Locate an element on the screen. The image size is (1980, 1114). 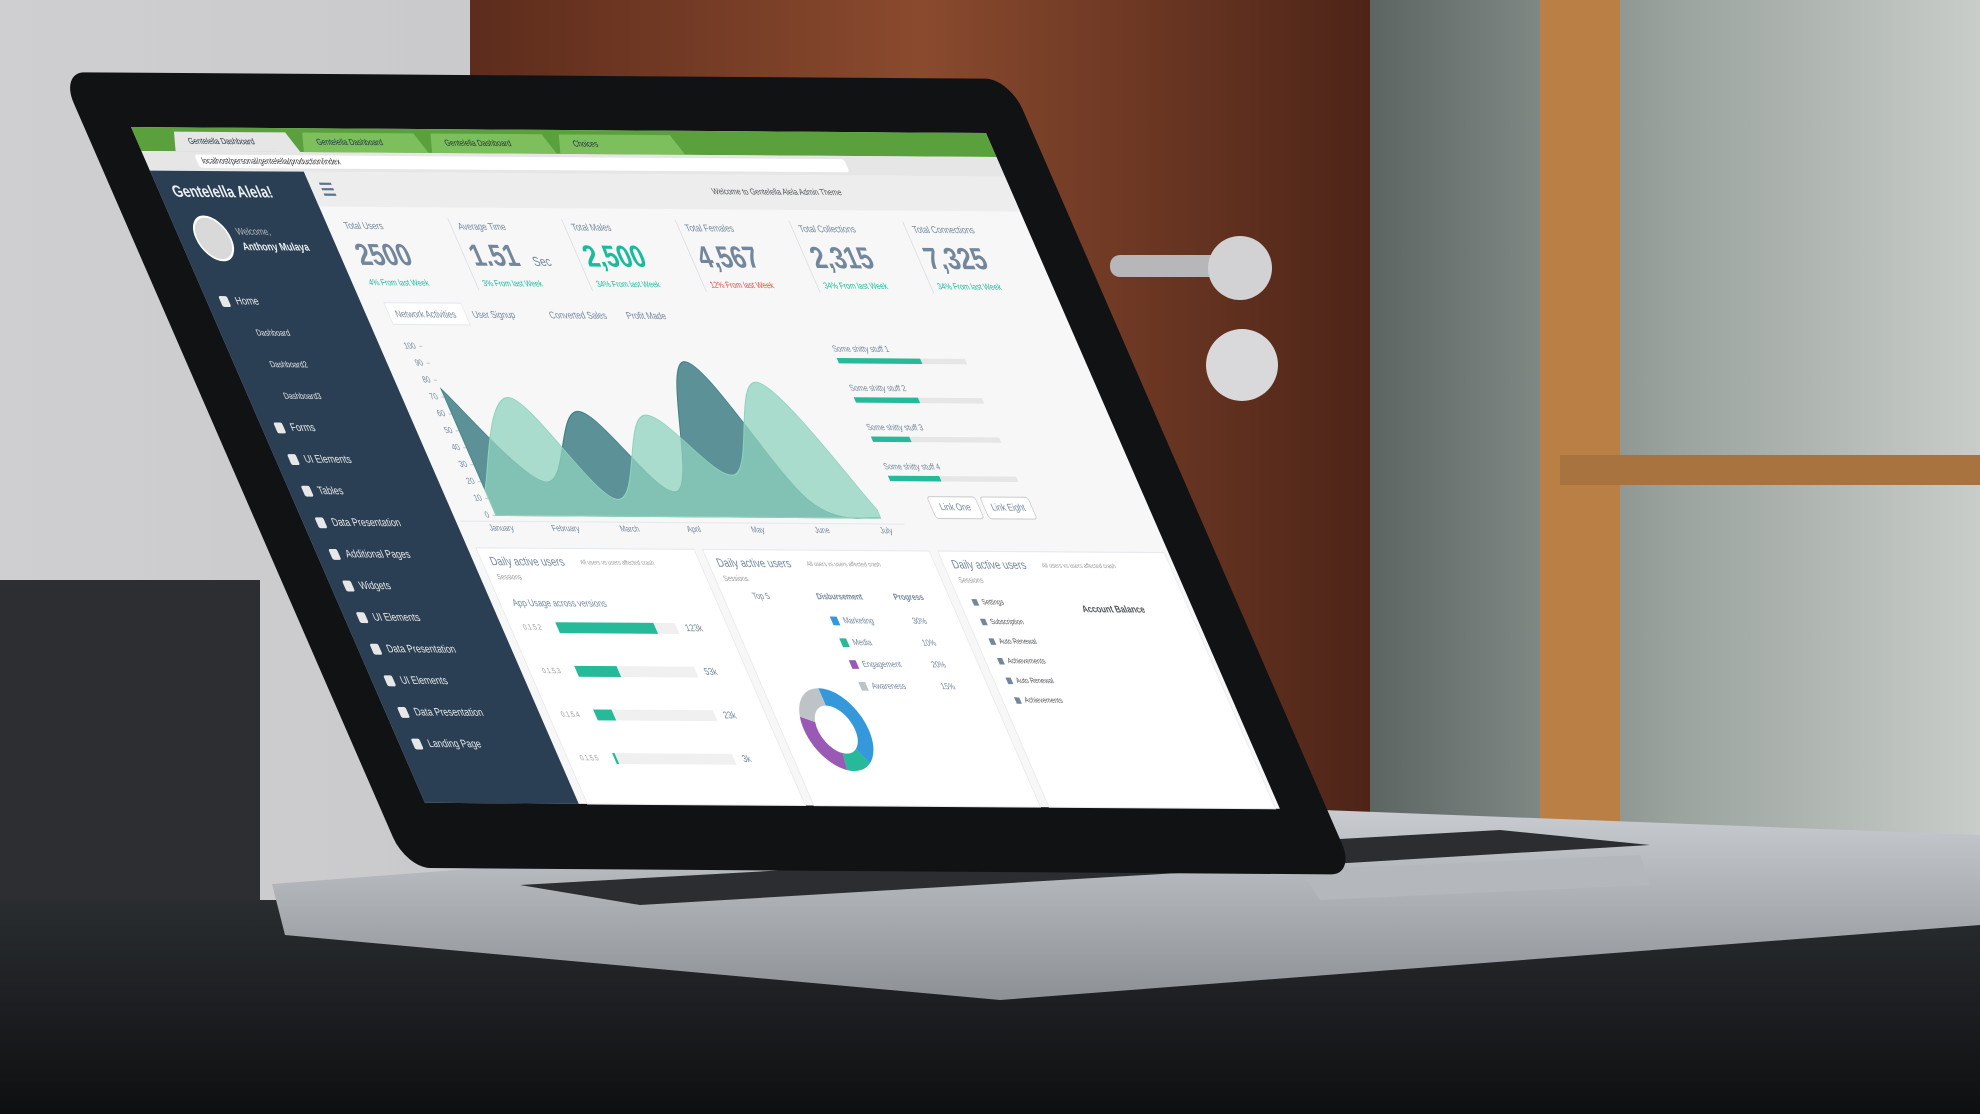
hamburger-icon is located at coordinates (327, 189).